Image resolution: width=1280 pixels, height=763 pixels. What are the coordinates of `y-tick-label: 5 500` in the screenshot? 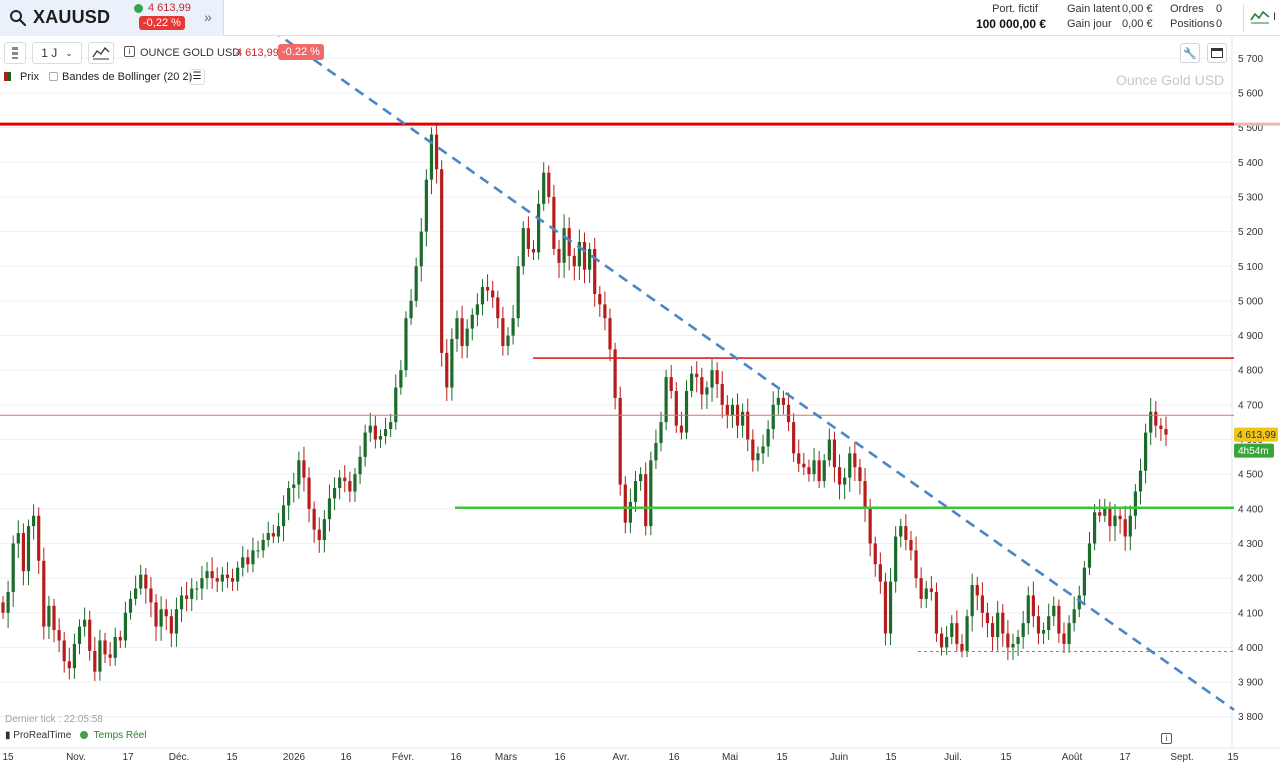 It's located at (1250, 128).